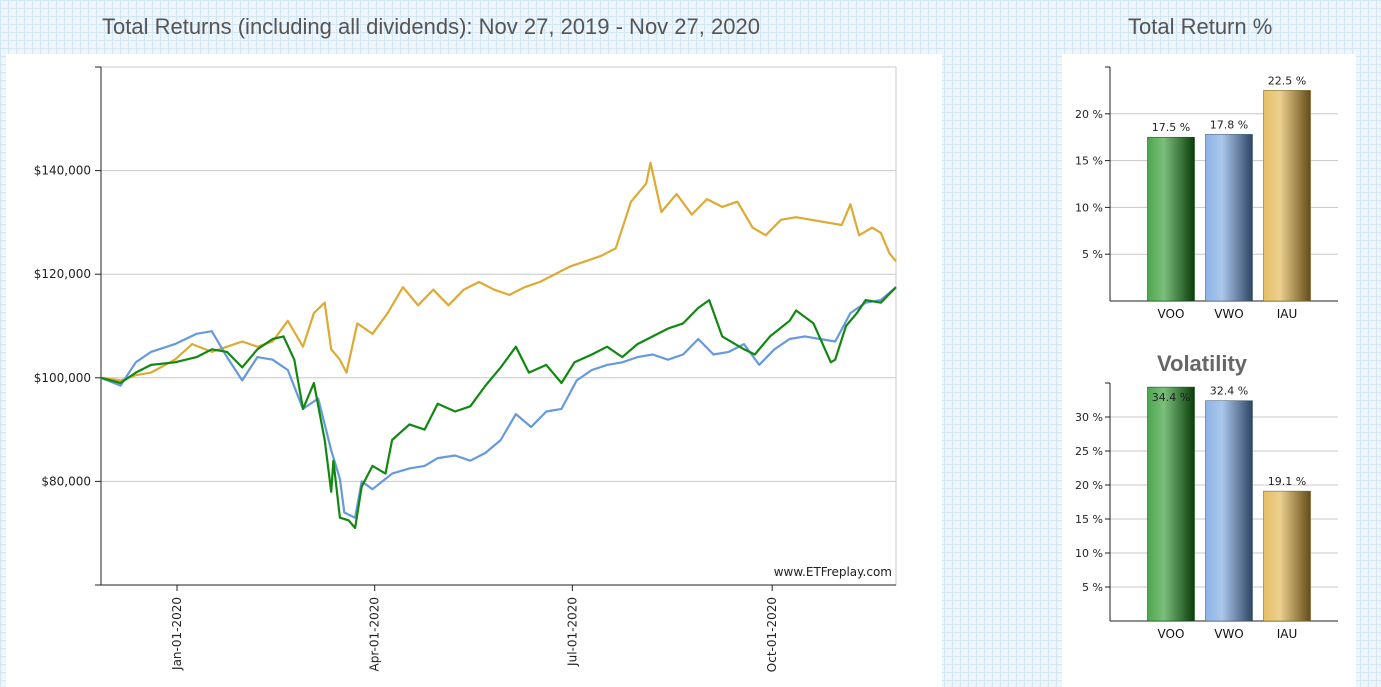 Image resolution: width=1381 pixels, height=687 pixels. Describe the element at coordinates (1171, 397) in the screenshot. I see `bar-value-label: 34.4 %` at that location.